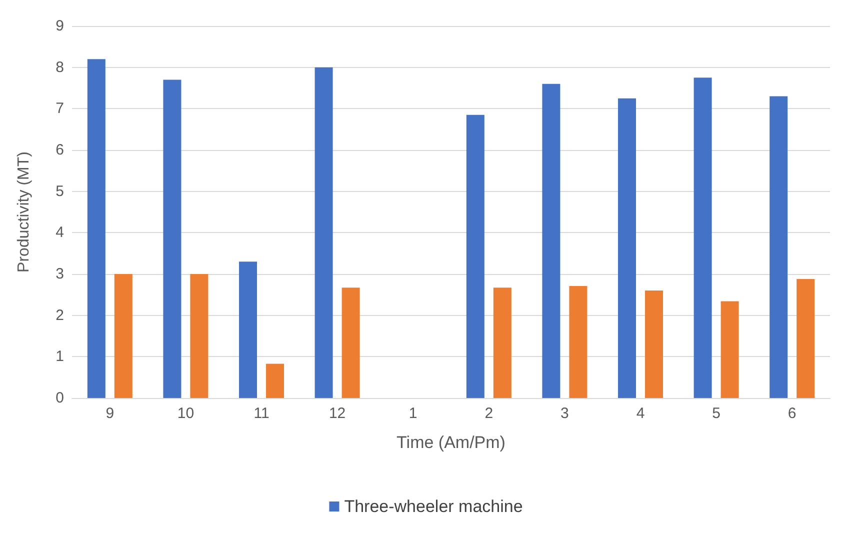  Describe the element at coordinates (433, 506) in the screenshot. I see `legend-label: Three-wheeler machine` at that location.